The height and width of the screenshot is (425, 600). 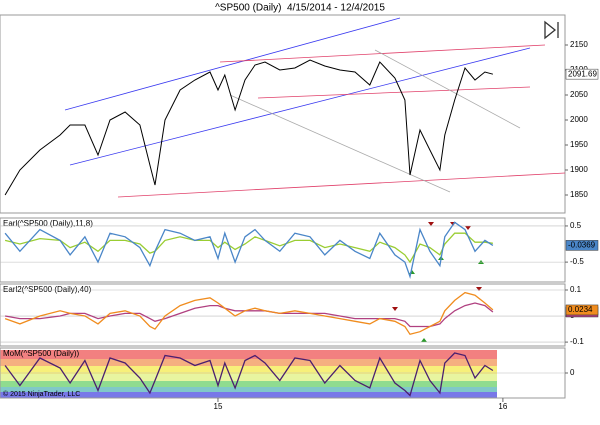 I want to click on last-value-label: 2091.69, so click(x=582, y=73).